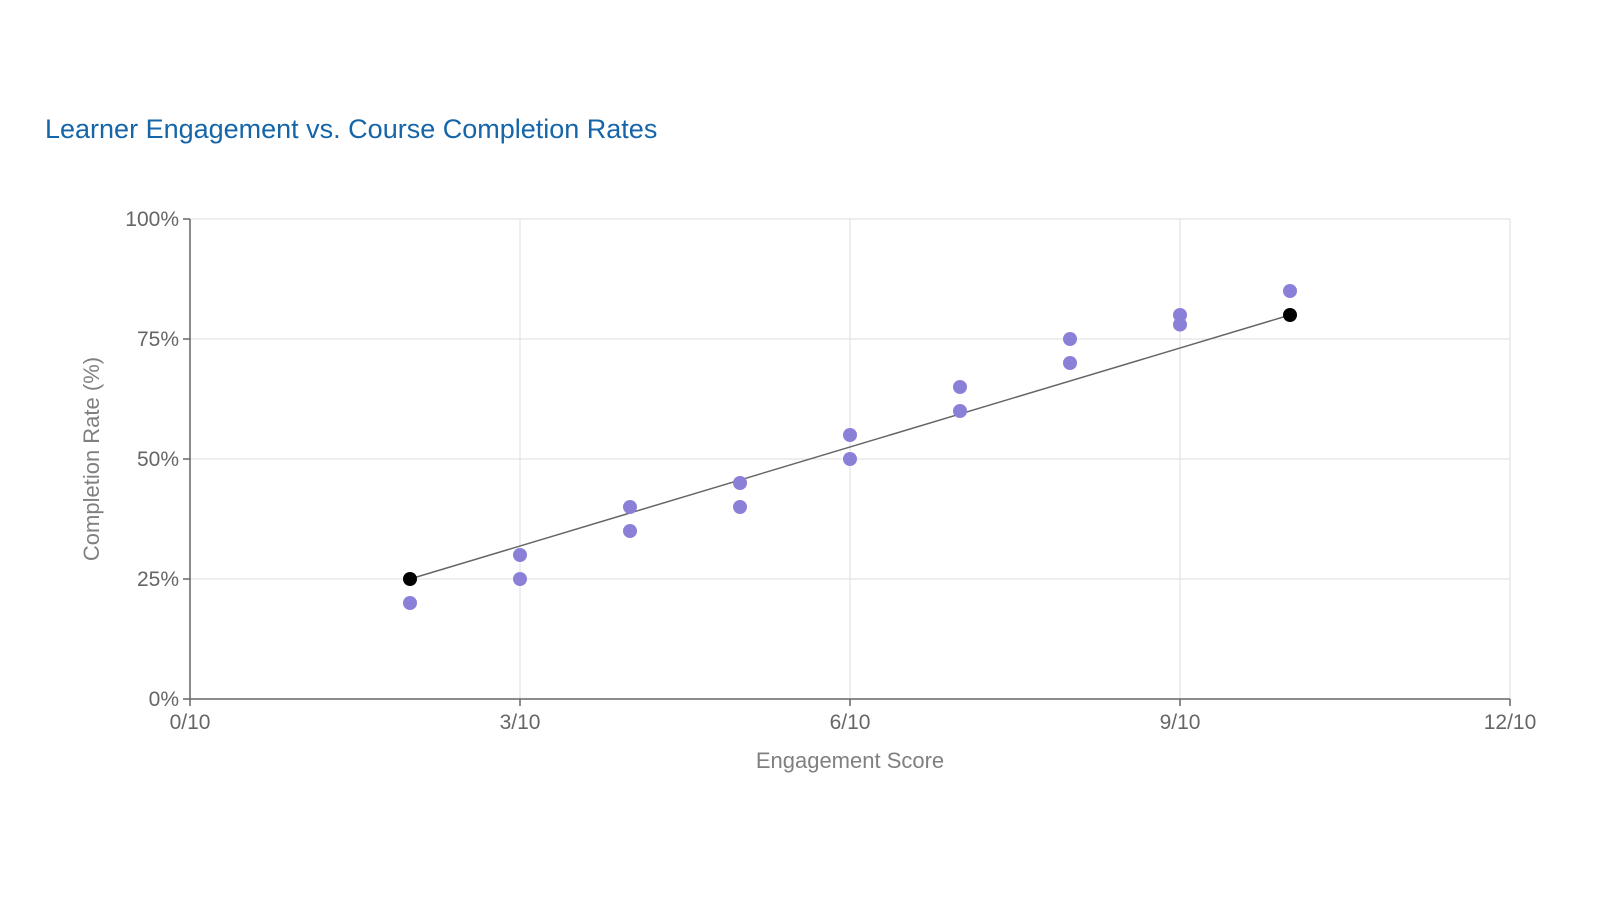 The height and width of the screenshot is (900, 1600). Describe the element at coordinates (410, 579) in the screenshot. I see `trendline-start-point` at that location.